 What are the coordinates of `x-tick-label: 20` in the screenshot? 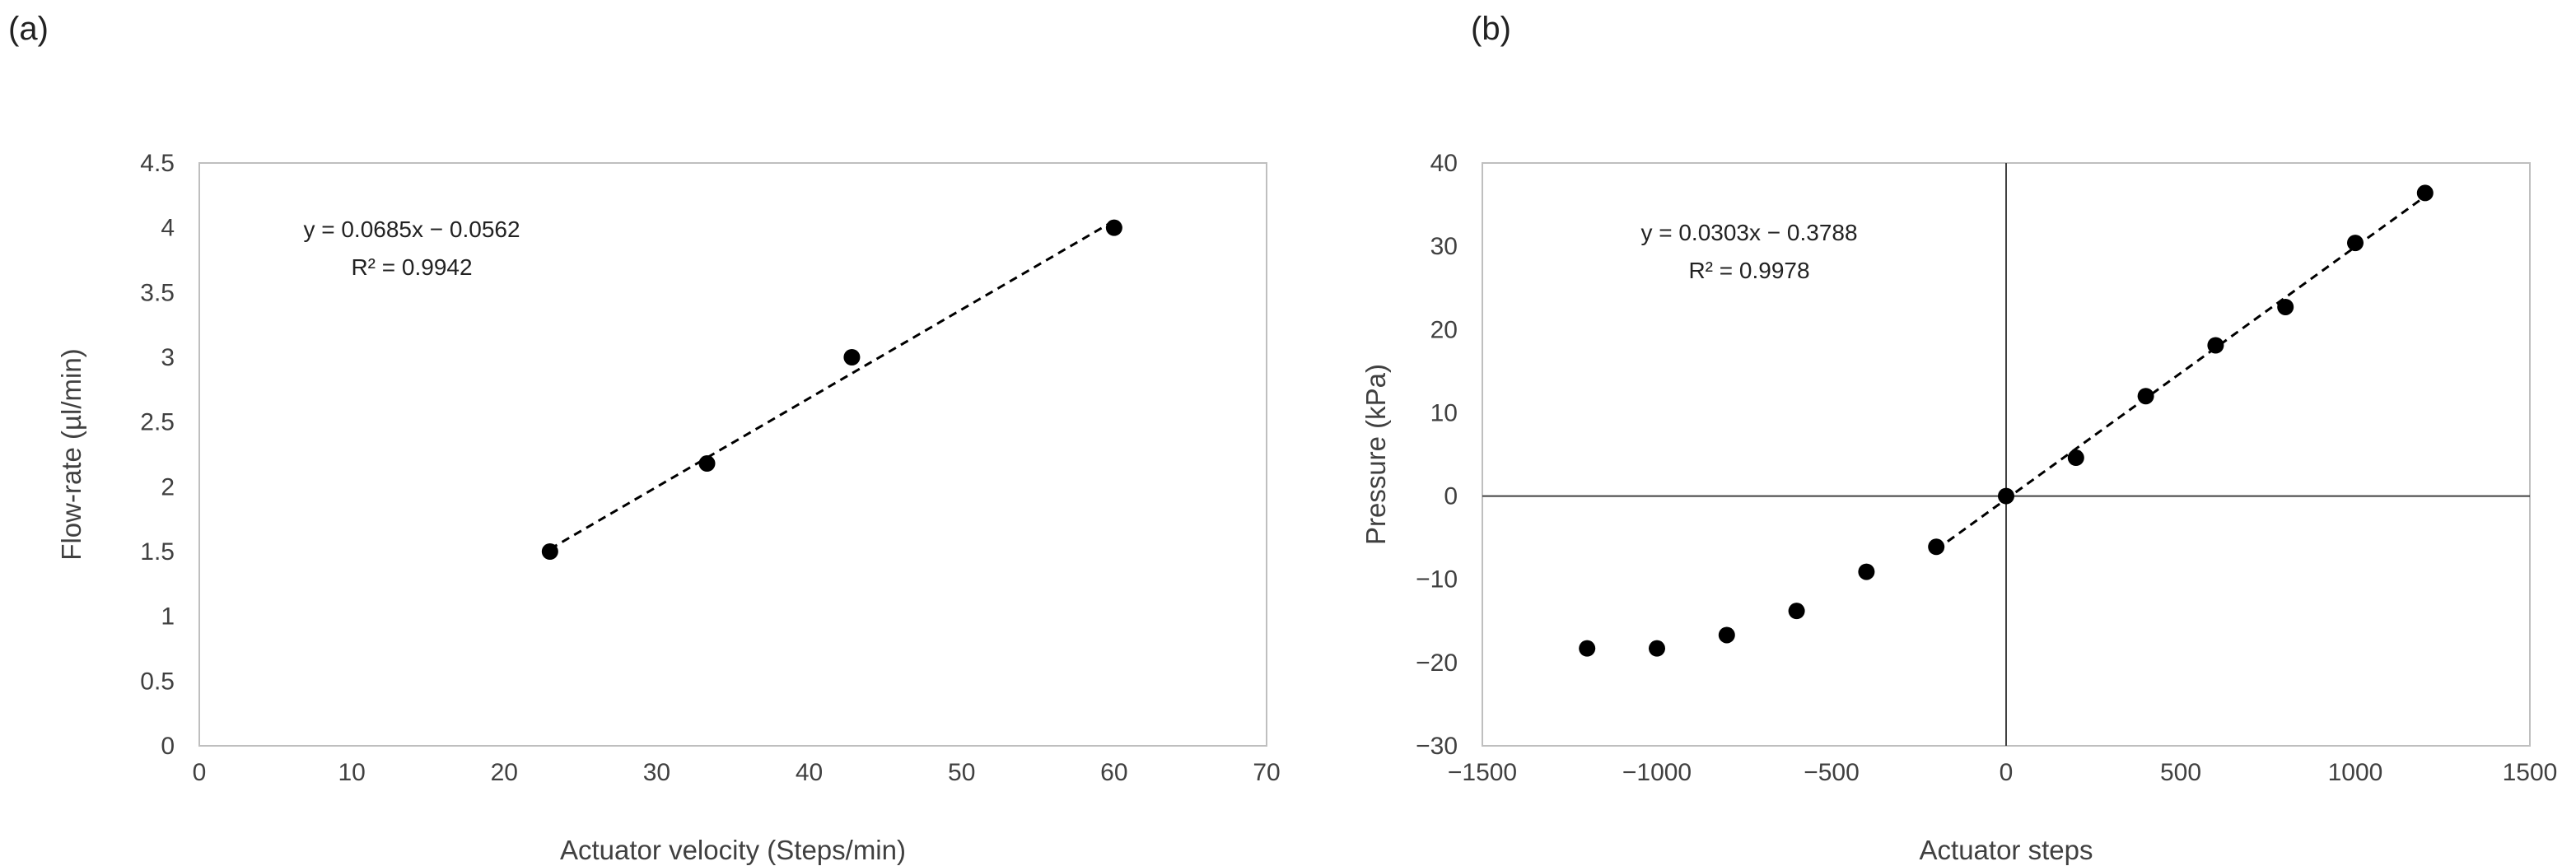 It's located at (504, 772).